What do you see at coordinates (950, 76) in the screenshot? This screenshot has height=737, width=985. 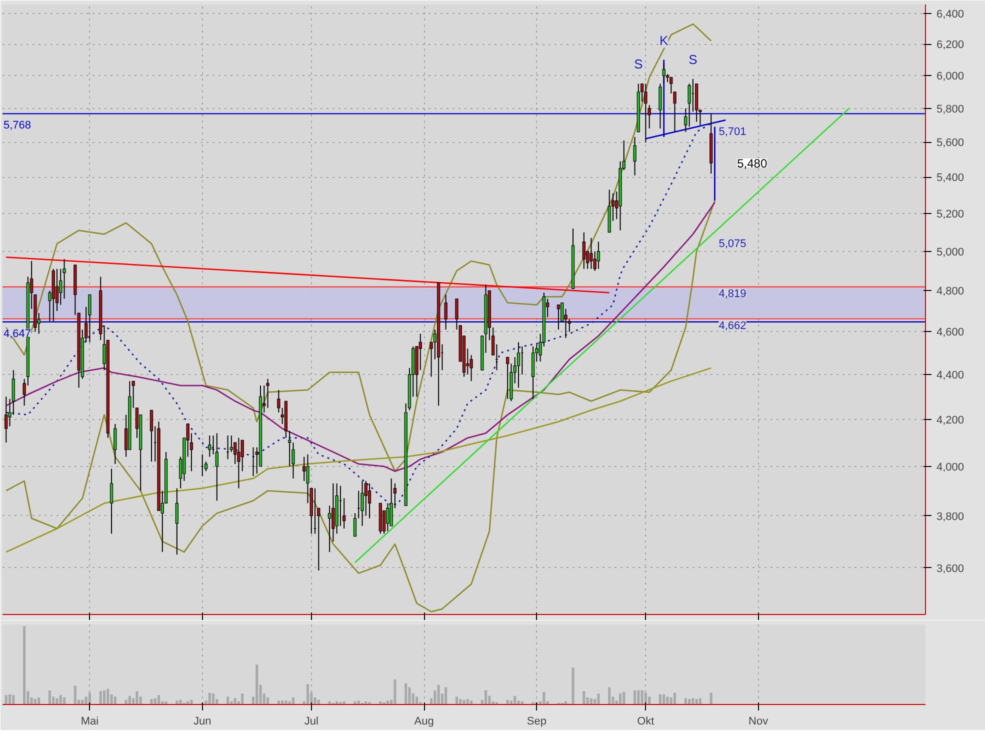 I see `y-tick-label: 6,000` at bounding box center [950, 76].